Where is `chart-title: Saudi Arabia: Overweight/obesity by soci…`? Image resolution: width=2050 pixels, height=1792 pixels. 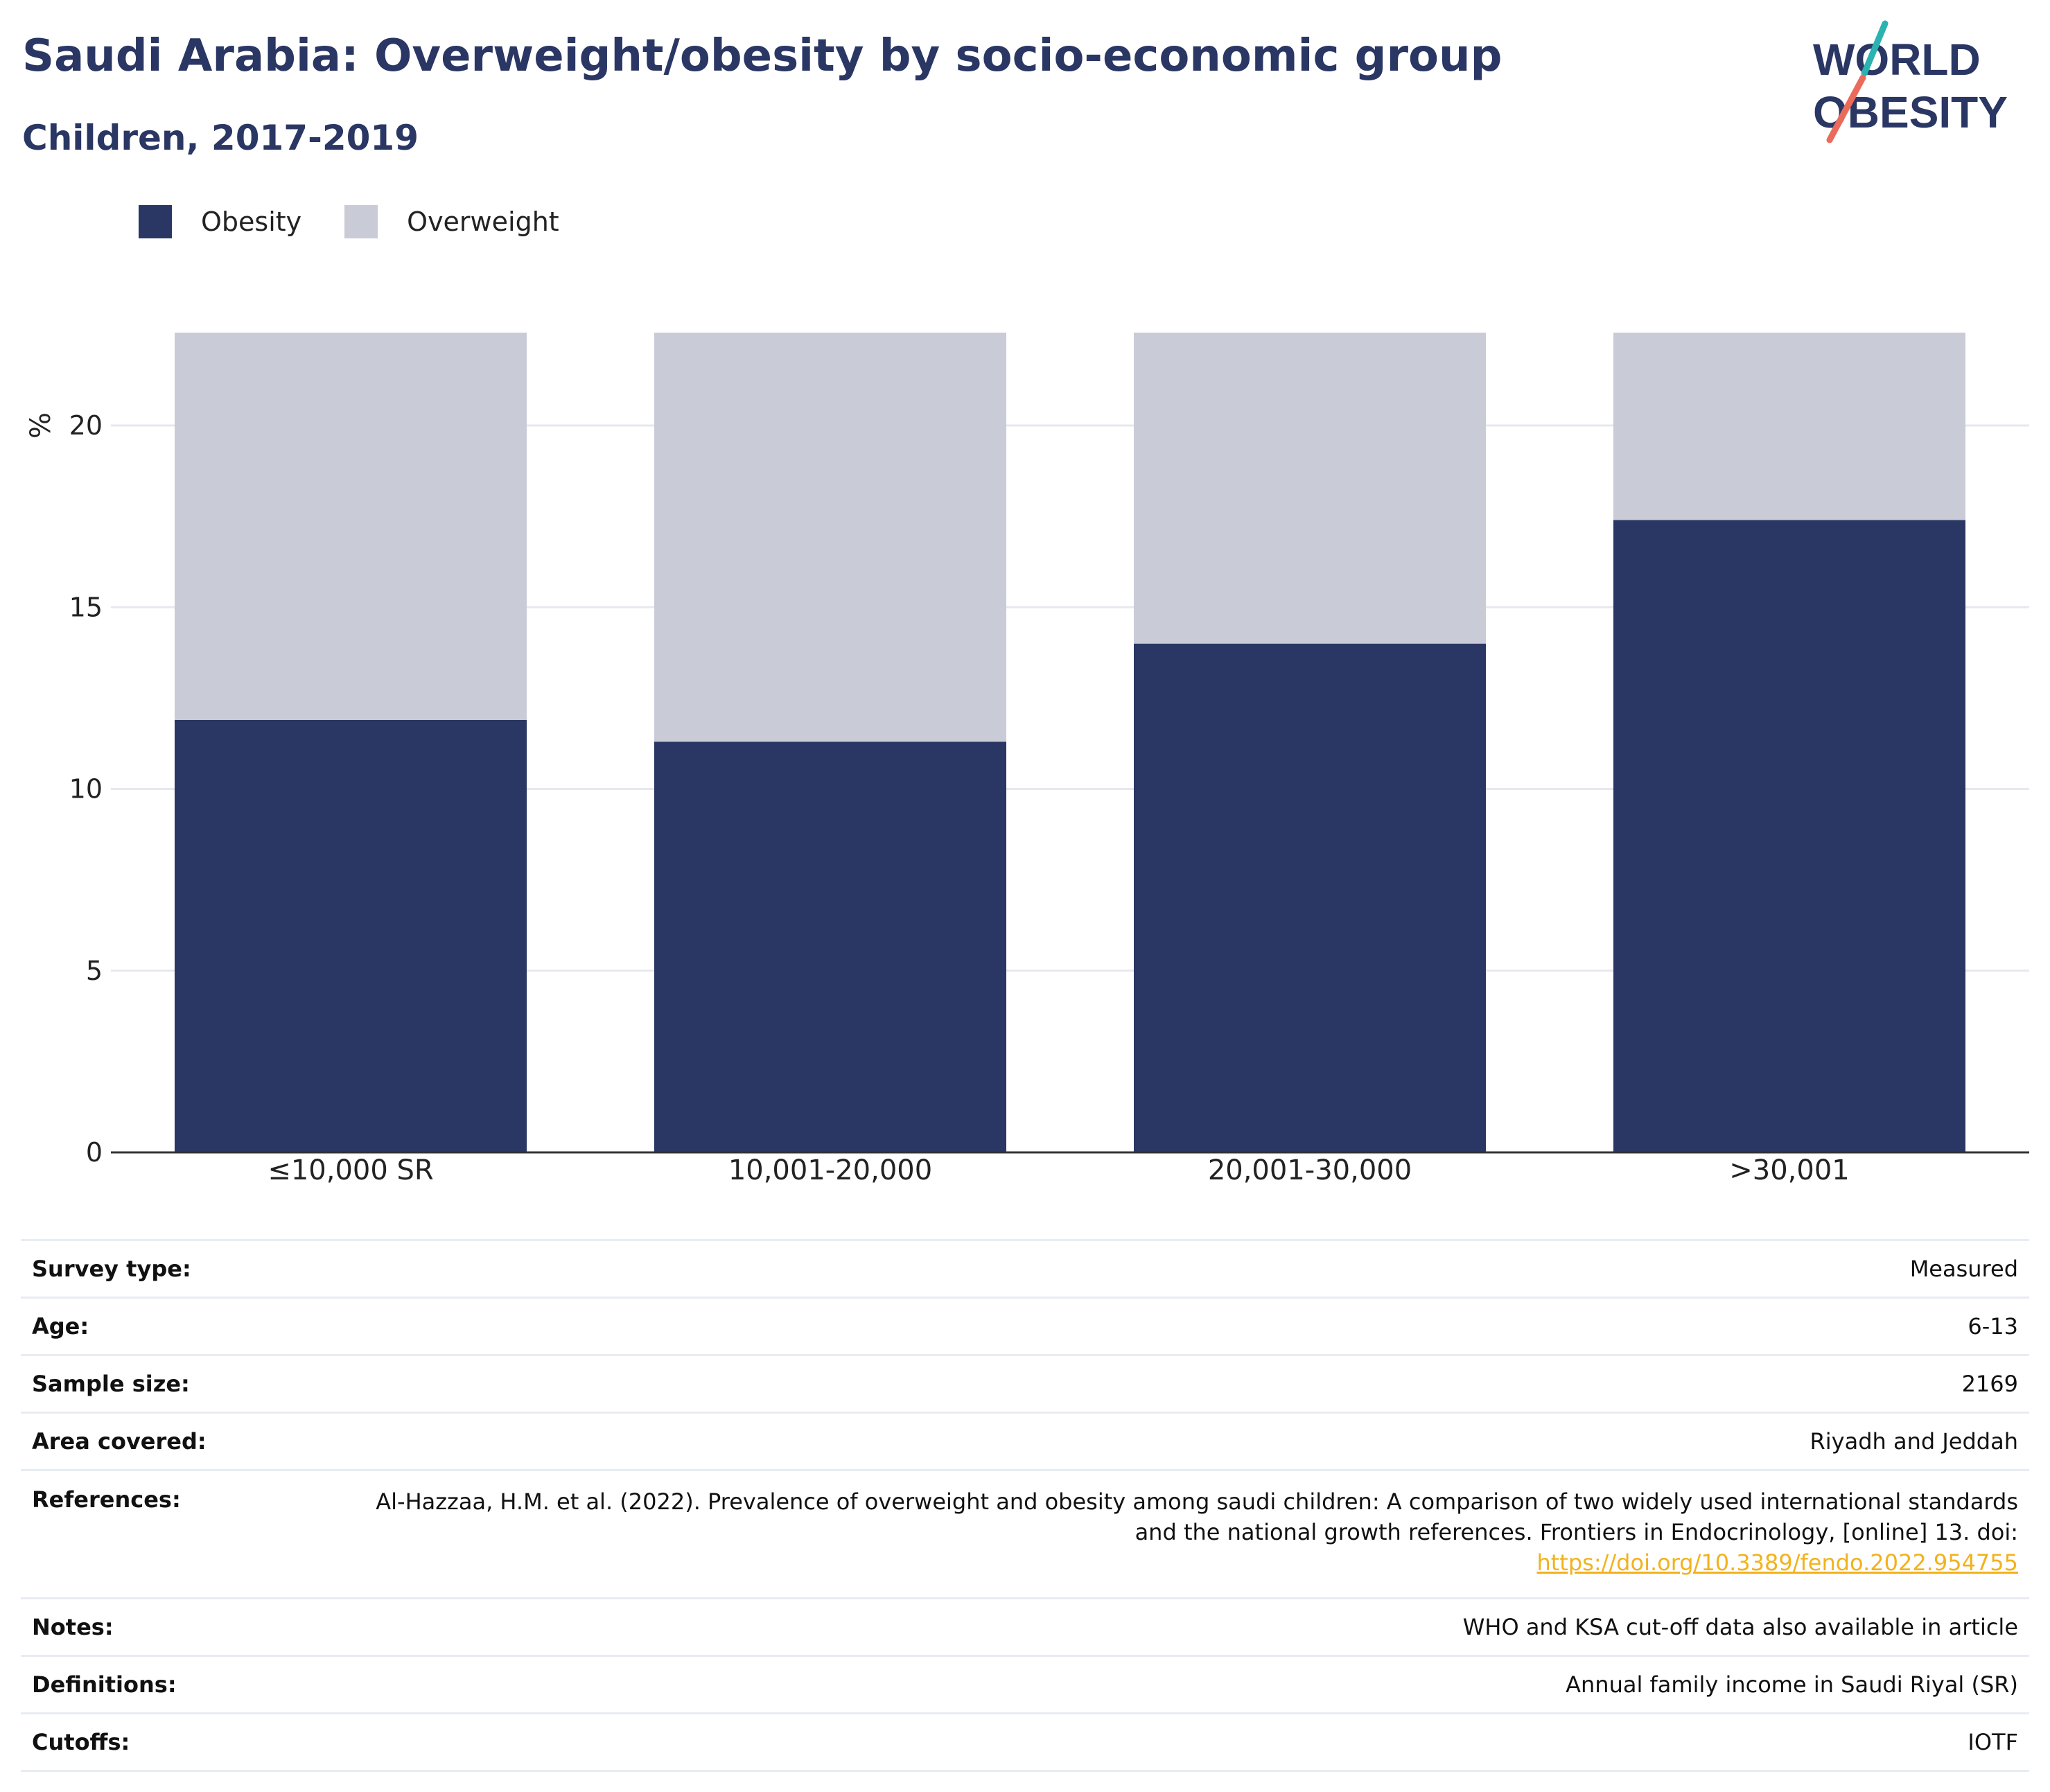 chart-title: Saudi Arabia: Overweight/obesity by soci… is located at coordinates (762, 56).